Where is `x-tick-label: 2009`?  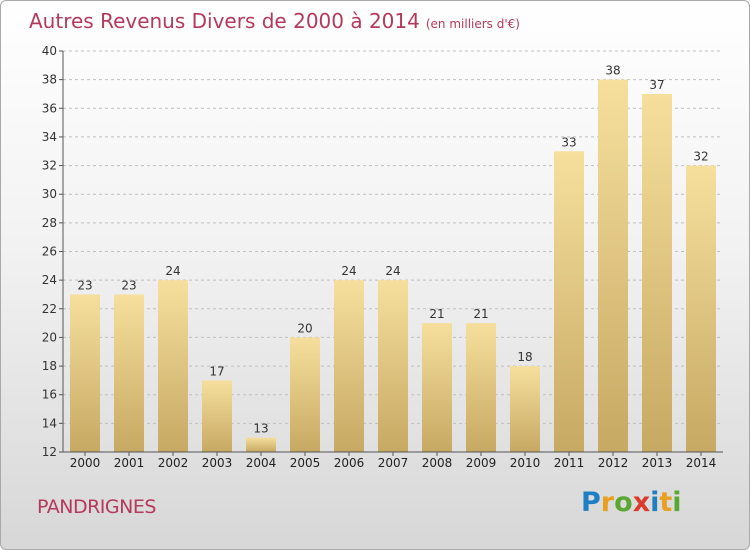 x-tick-label: 2009 is located at coordinates (481, 463).